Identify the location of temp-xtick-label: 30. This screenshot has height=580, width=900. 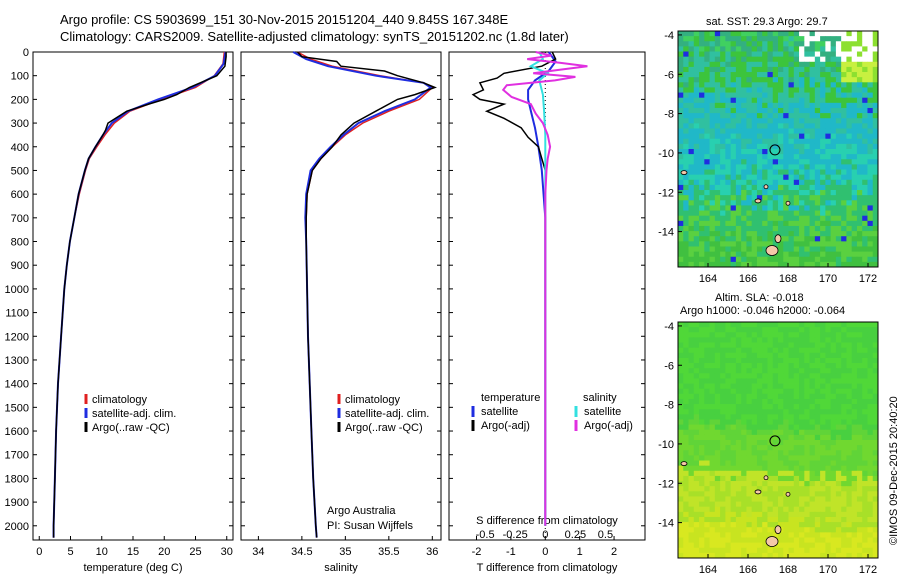
(227, 552).